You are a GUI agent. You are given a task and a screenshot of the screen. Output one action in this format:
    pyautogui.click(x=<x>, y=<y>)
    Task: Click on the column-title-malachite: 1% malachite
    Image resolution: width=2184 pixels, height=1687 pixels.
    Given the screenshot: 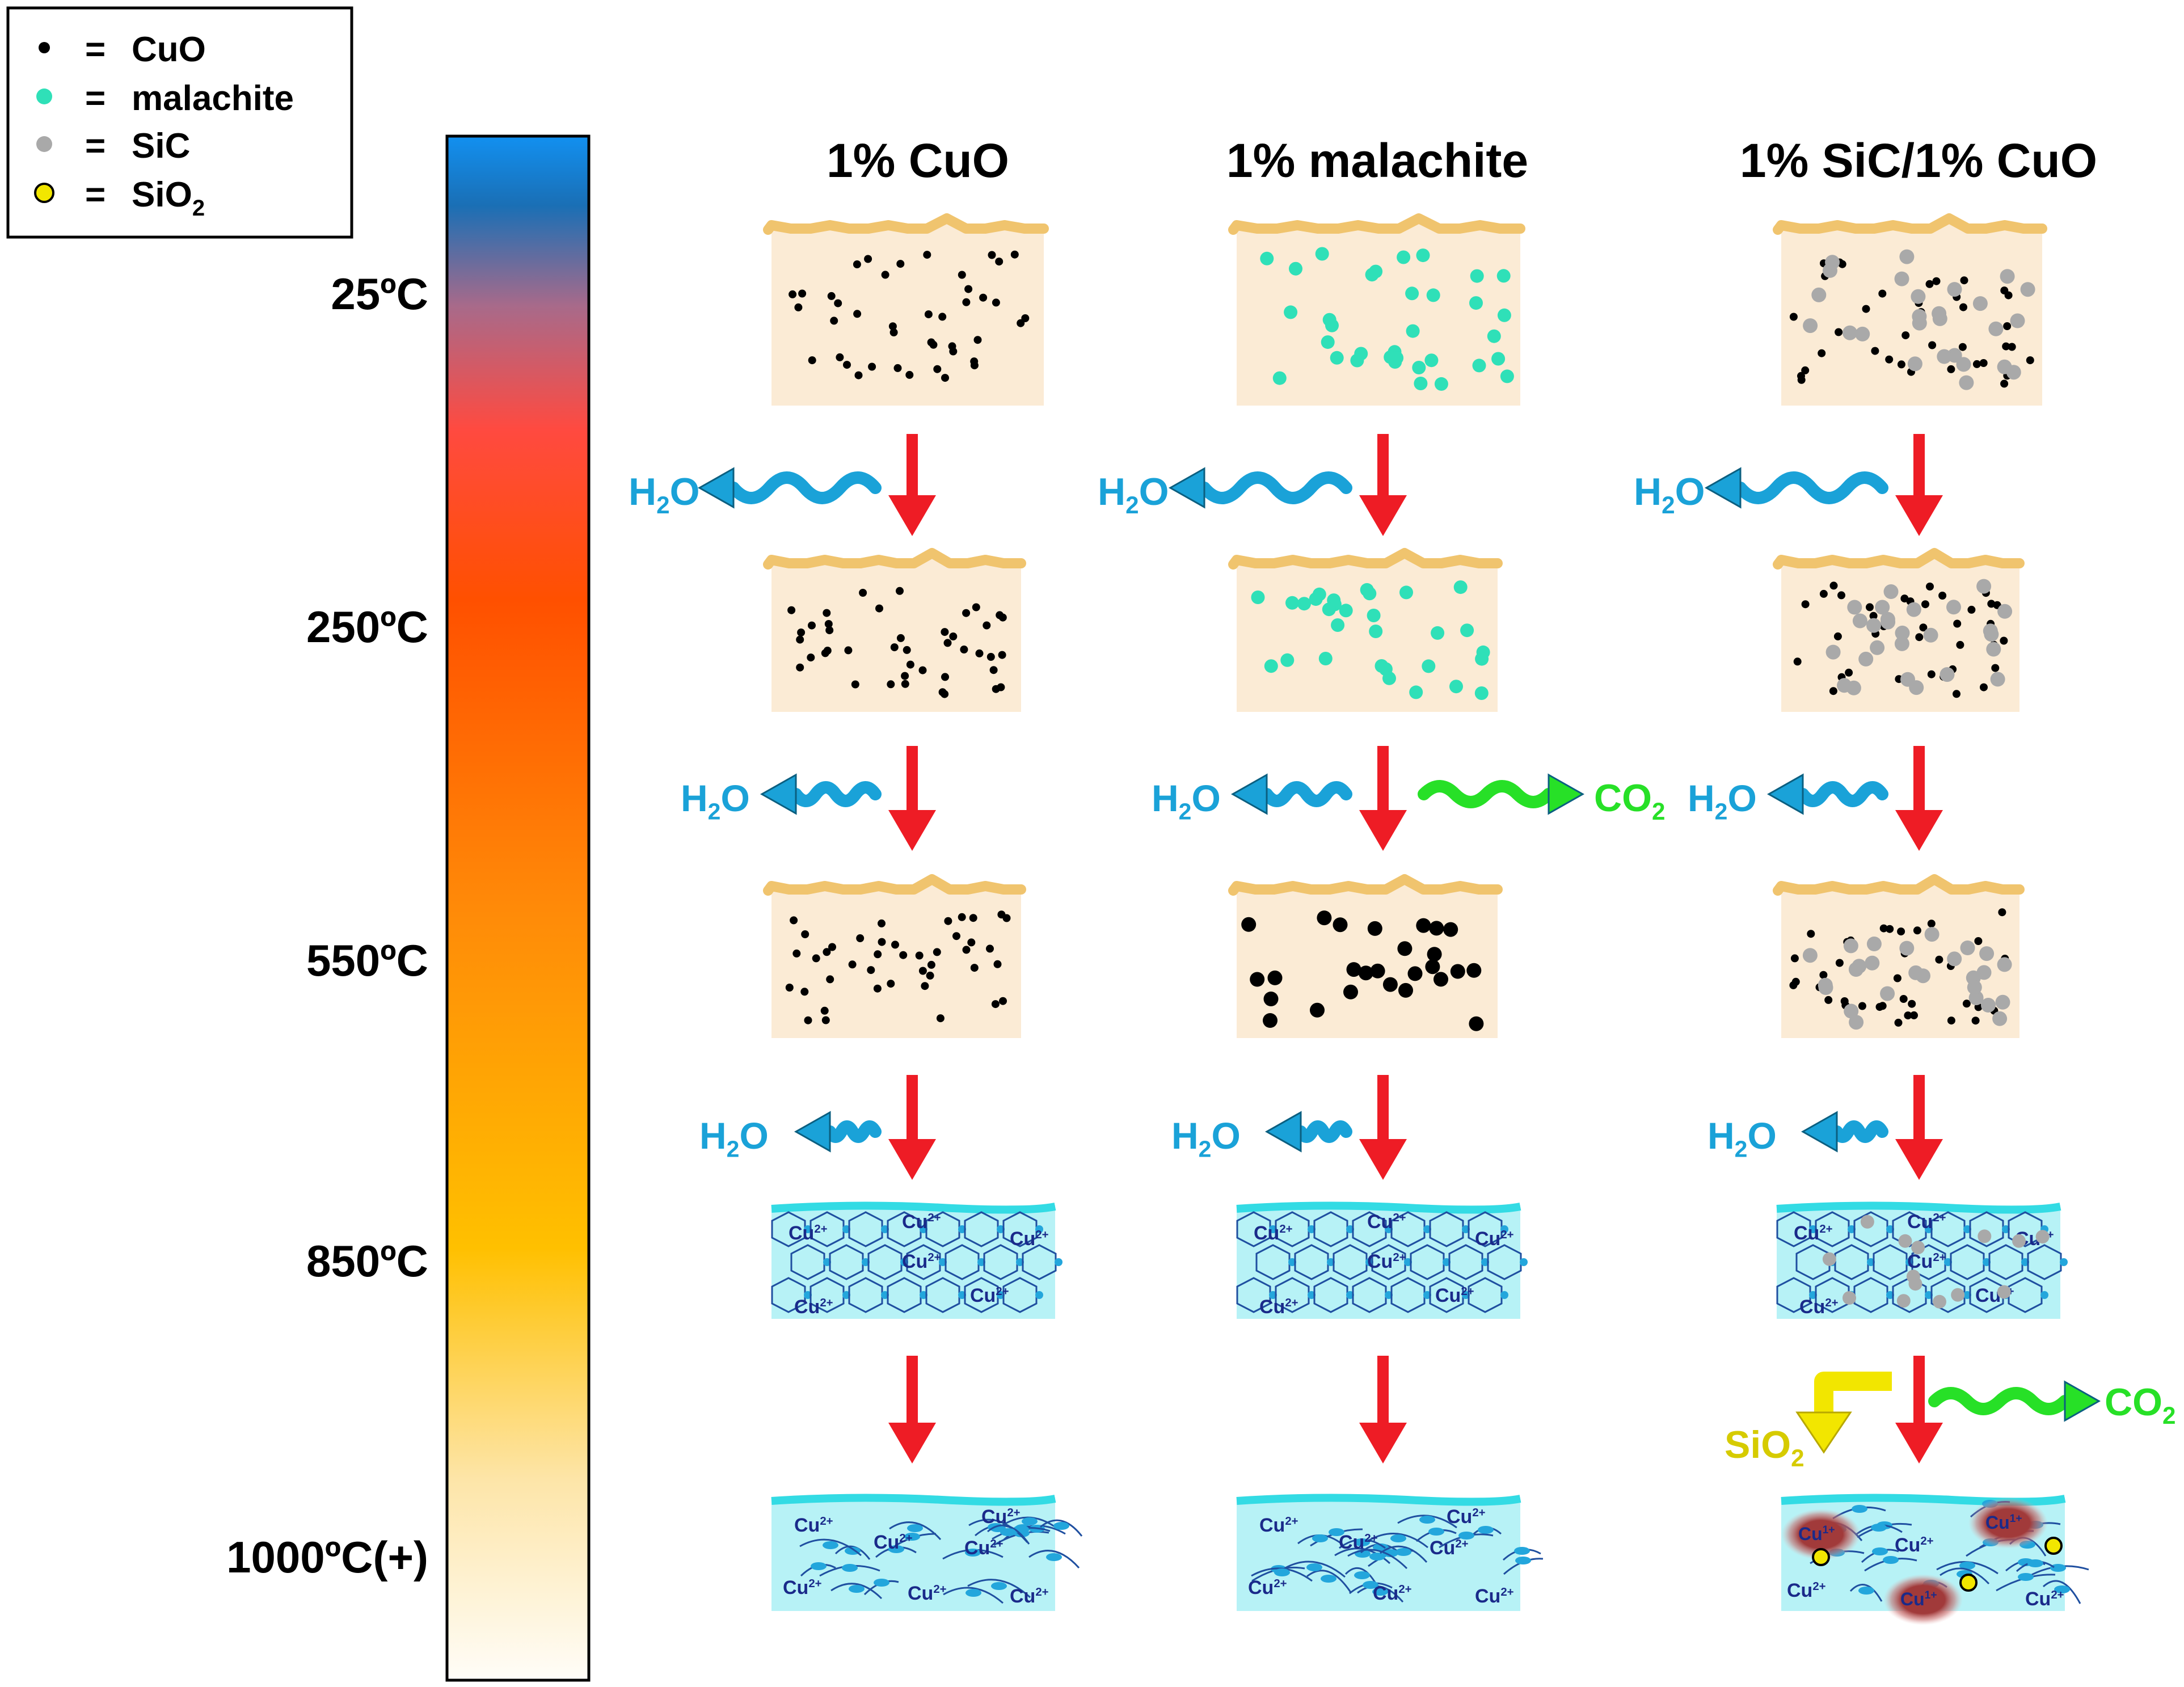 What is the action you would take?
    pyautogui.click(x=1377, y=160)
    